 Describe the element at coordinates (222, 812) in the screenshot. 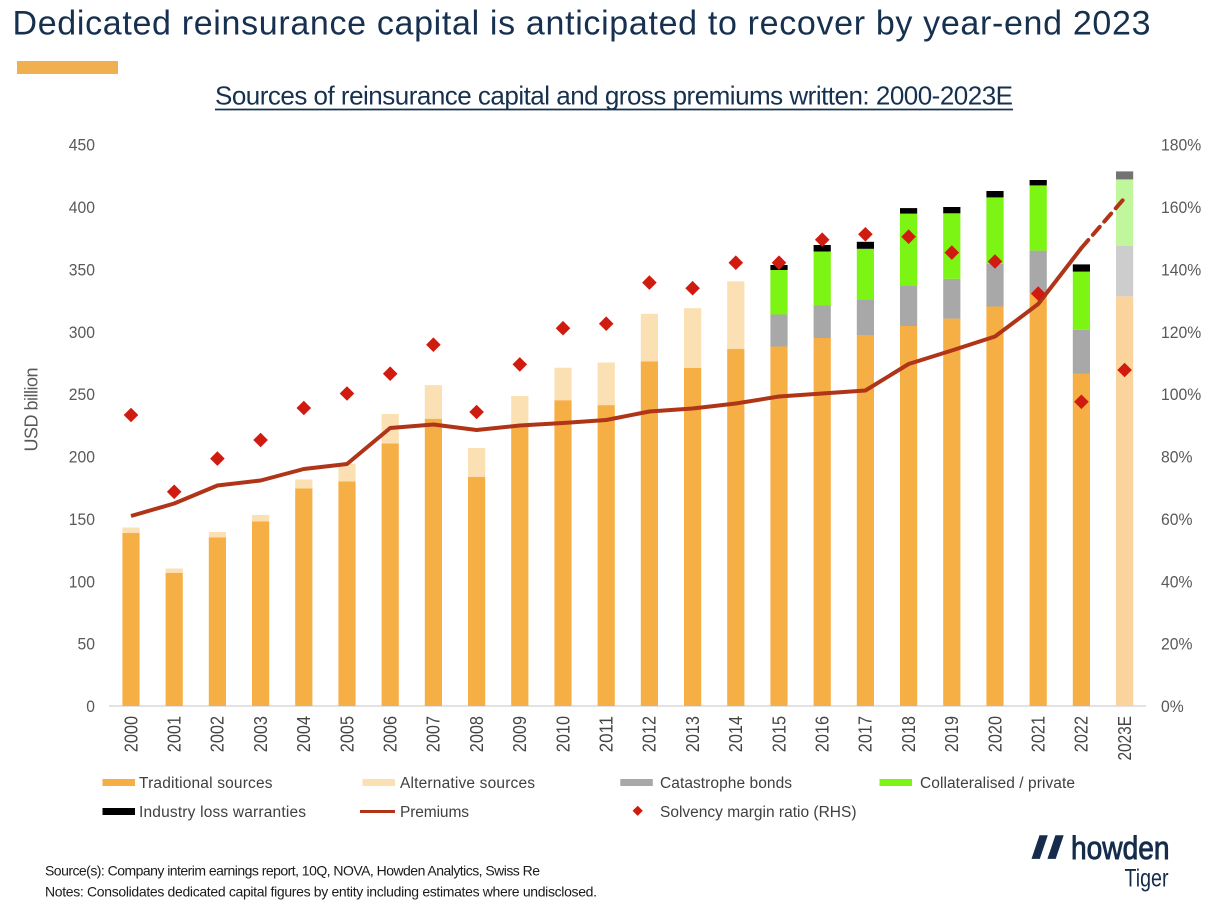

I see `svg-text: Industry loss warranties` at that location.